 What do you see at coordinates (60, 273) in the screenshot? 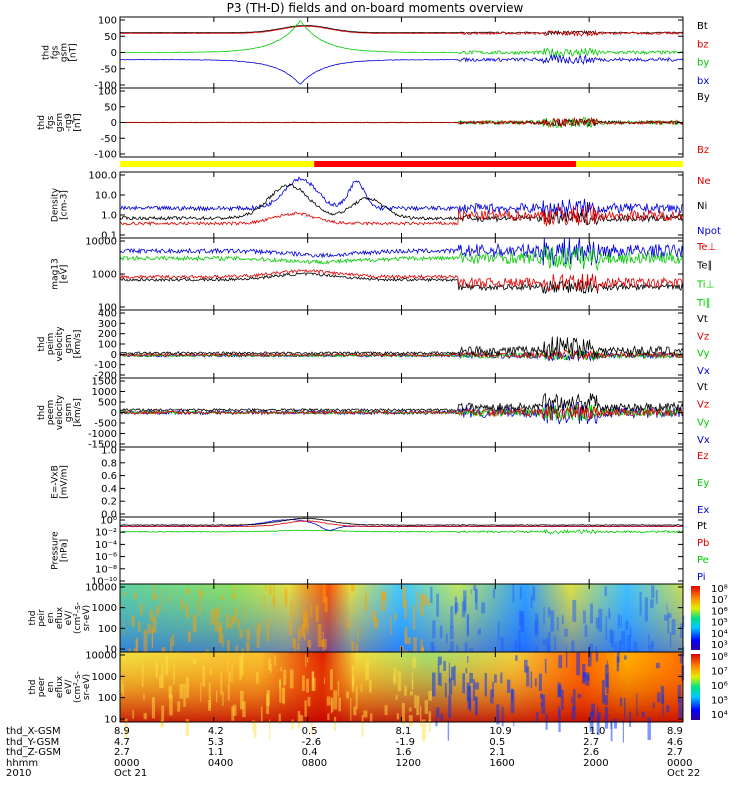
I see `y-axis-label-temp: mag13[eV]` at bounding box center [60, 273].